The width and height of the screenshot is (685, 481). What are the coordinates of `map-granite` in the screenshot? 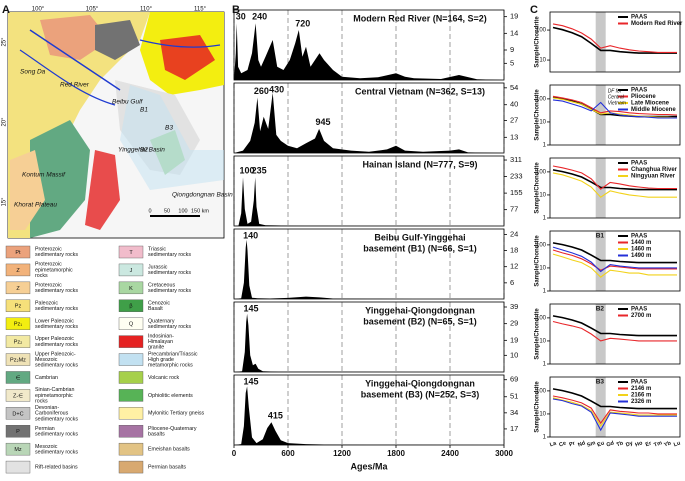 It's located at (102, 190).